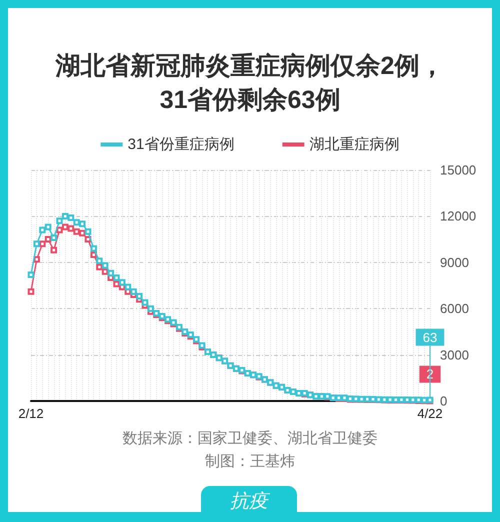 The image size is (500, 522). I want to click on y-tick-label: 6000, so click(454, 308).